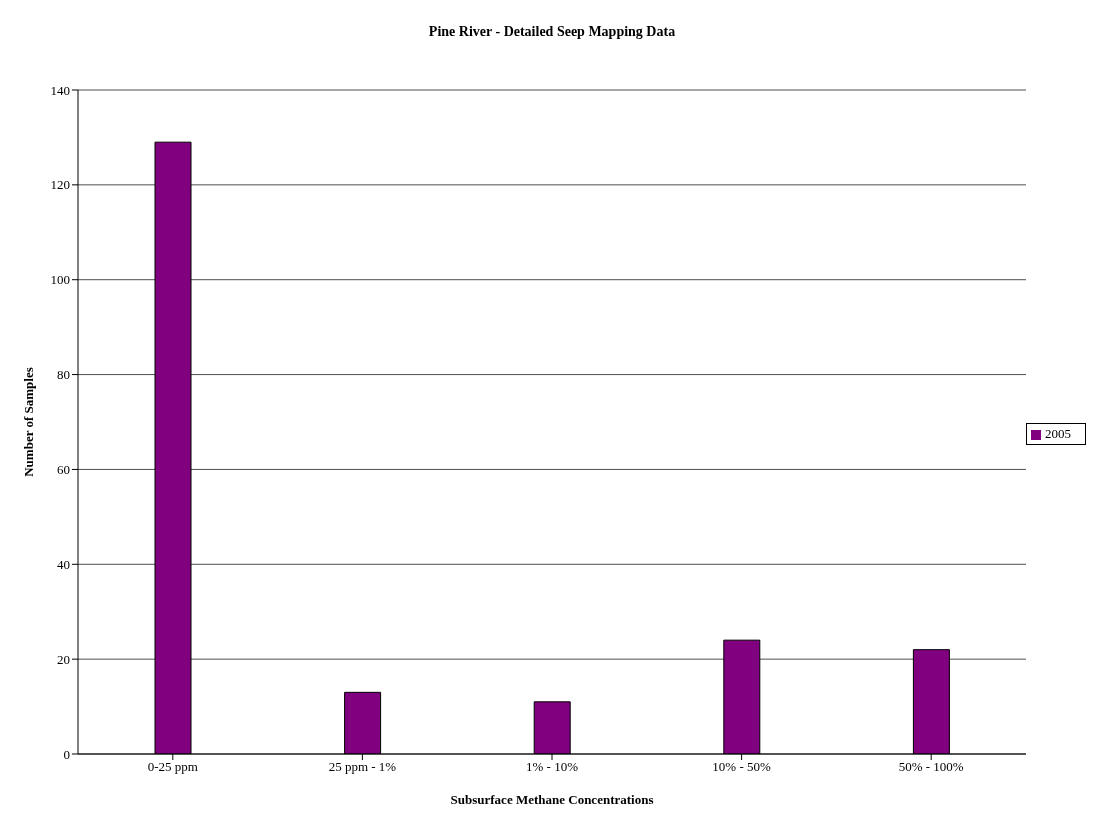 This screenshot has height=820, width=1104. Describe the element at coordinates (931, 767) in the screenshot. I see `x-tick-label: 50% - 100%` at that location.